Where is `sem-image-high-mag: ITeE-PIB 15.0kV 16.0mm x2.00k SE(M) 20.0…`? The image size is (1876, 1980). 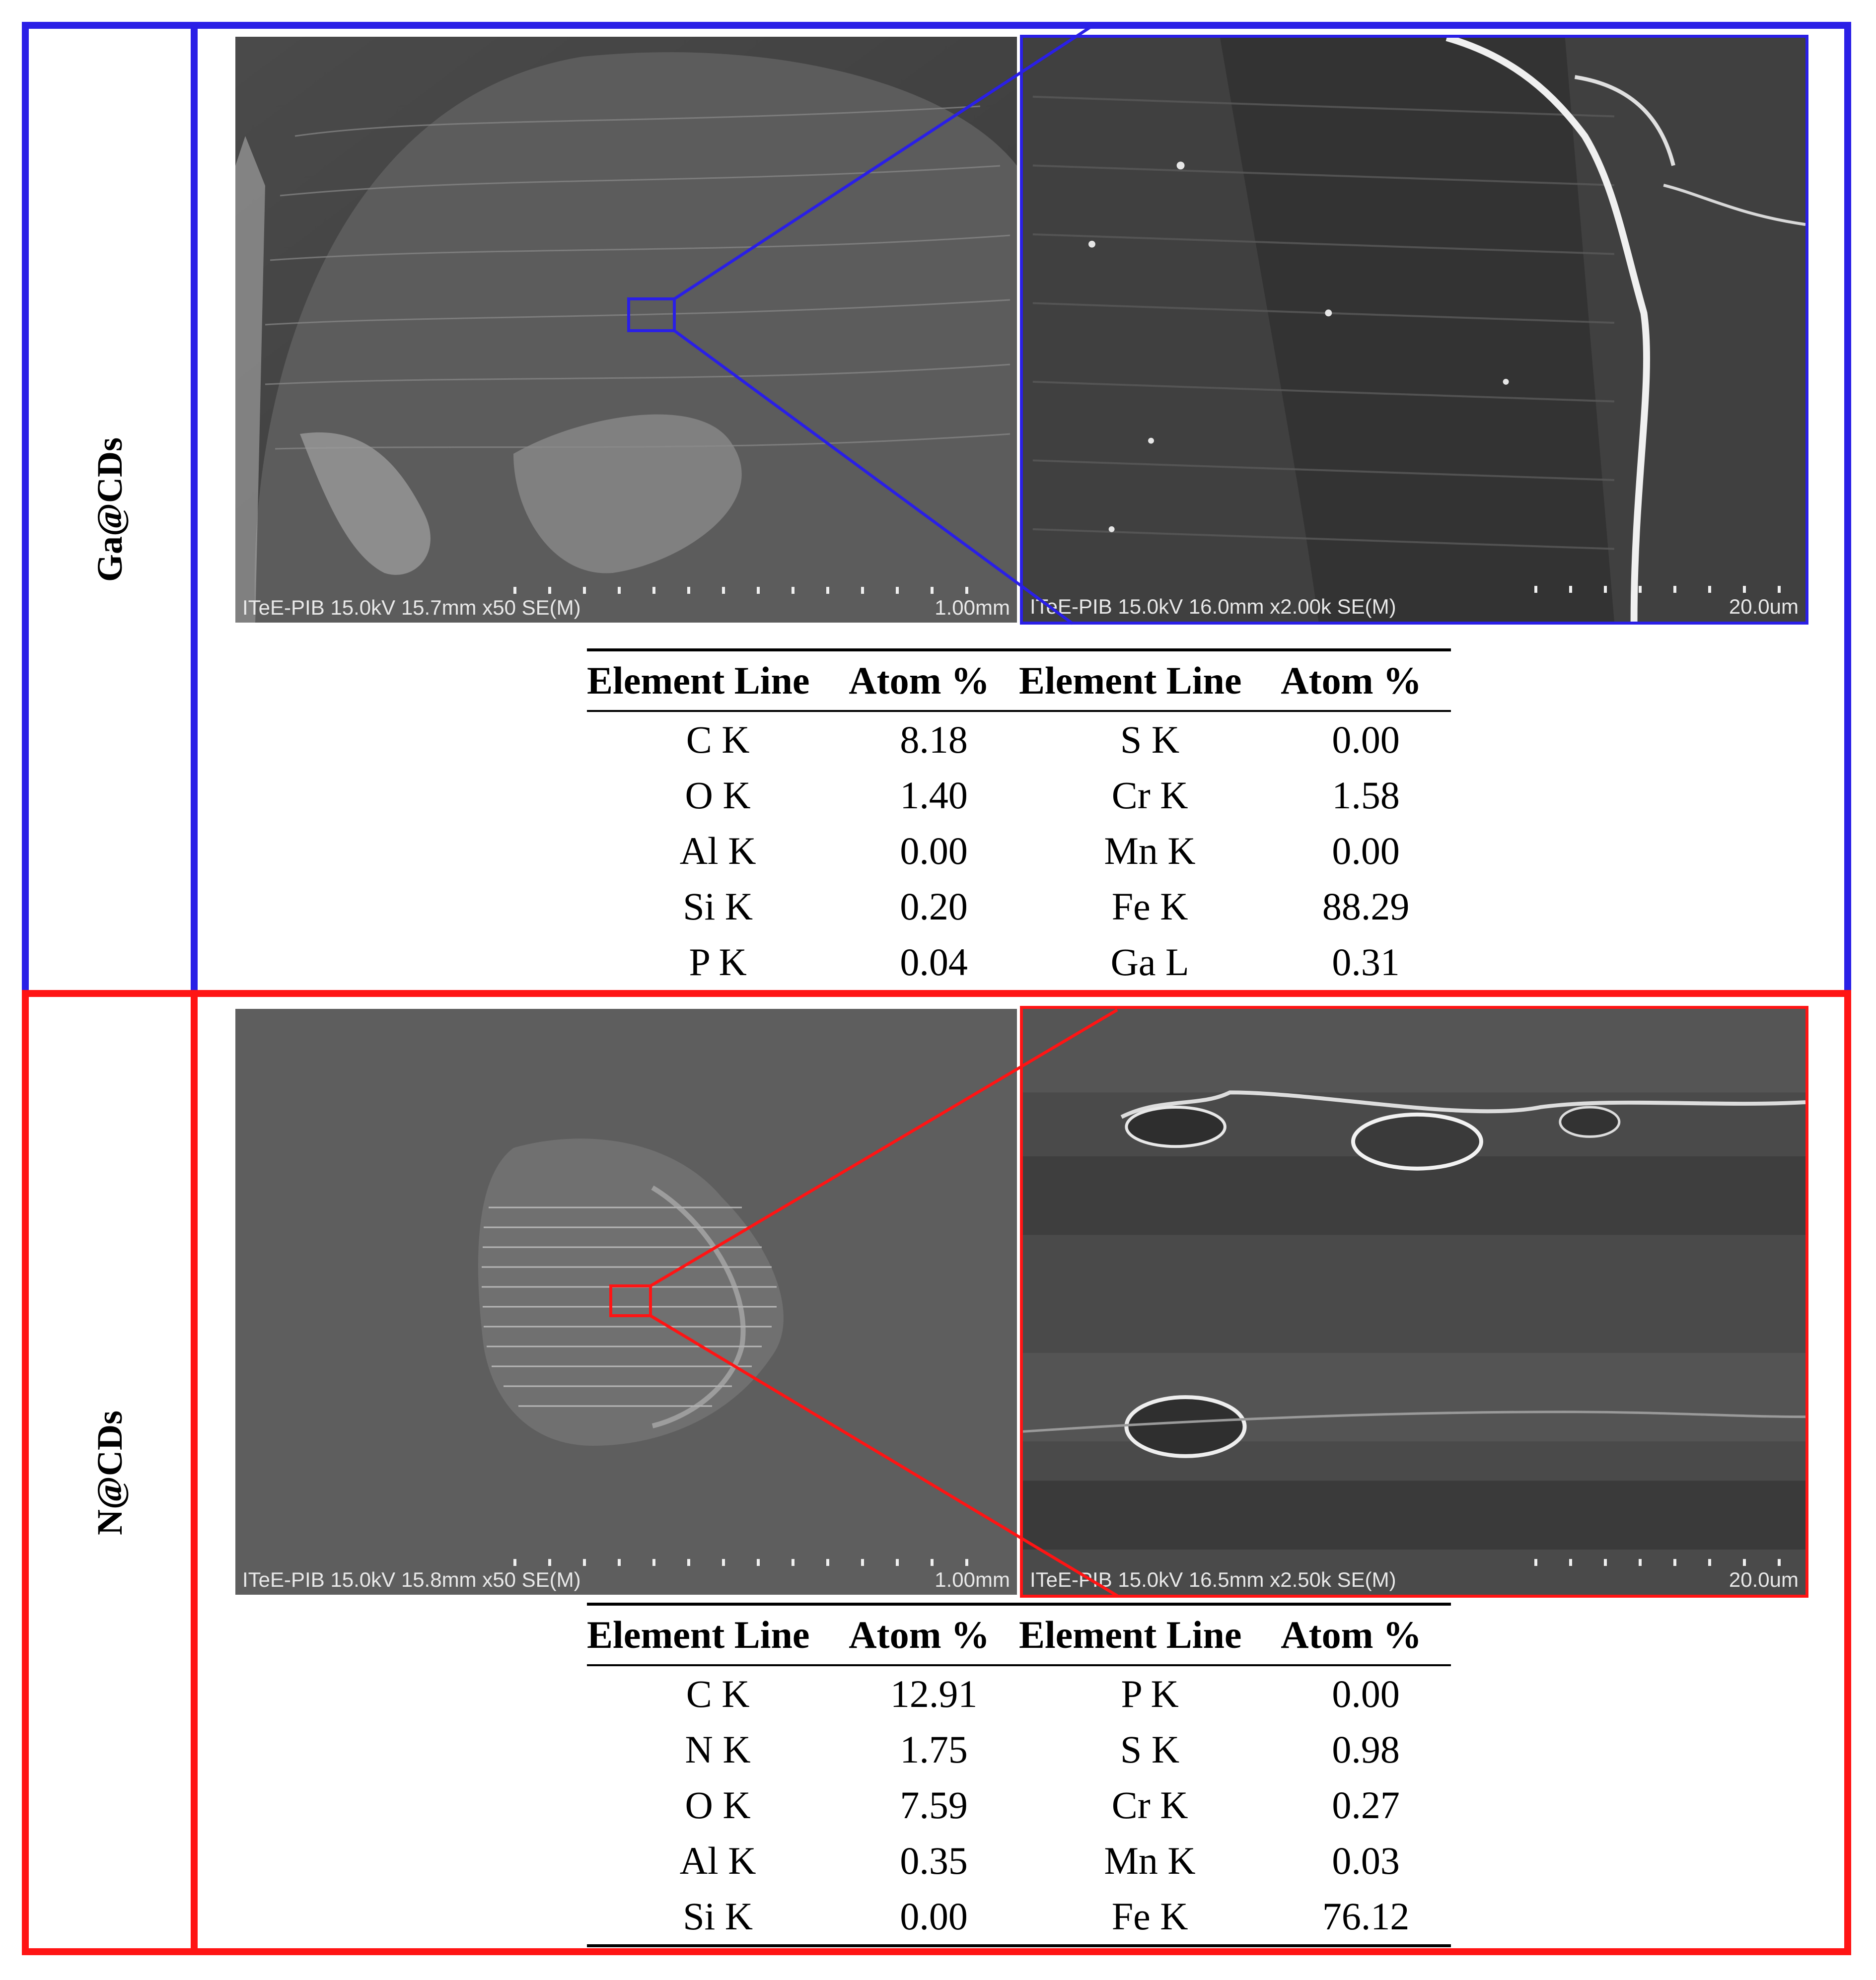
sem-image-high-mag: ITeE-PIB 15.0kV 16.0mm x2.00k SE(M) 20.0… is located at coordinates (1414, 330).